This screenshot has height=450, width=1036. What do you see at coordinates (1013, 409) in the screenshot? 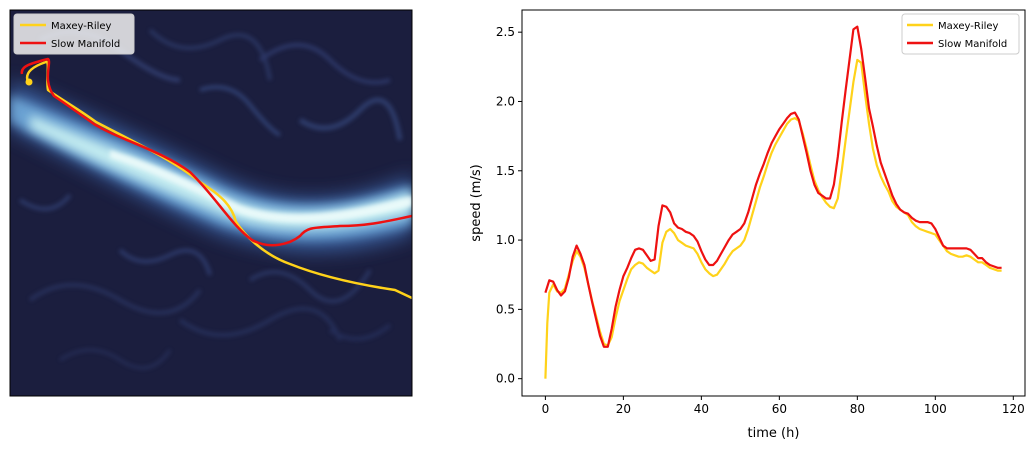
I see `x-tick-label: 120` at bounding box center [1013, 409].